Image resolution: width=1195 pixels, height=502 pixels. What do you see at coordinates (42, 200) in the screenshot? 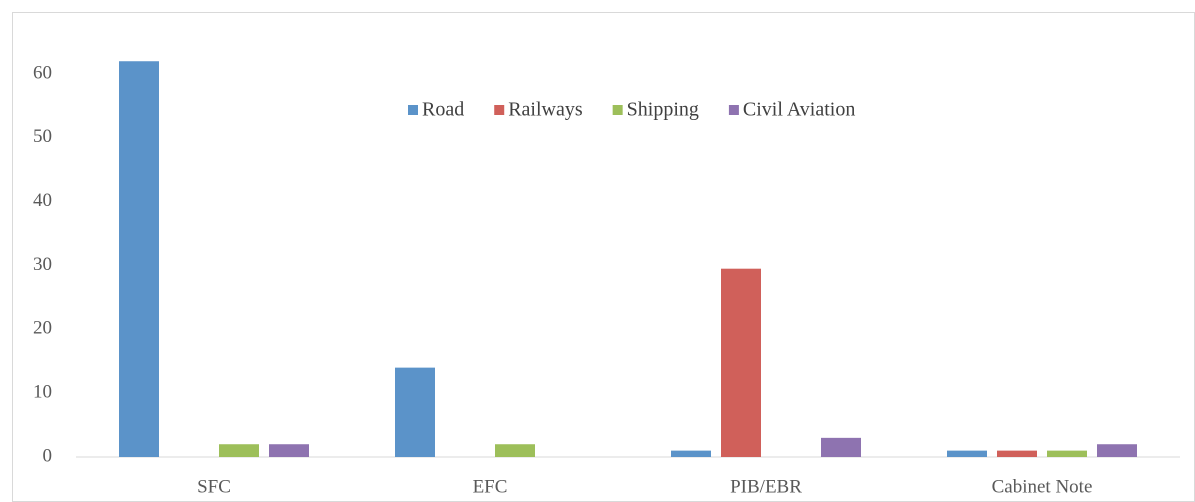
I see `y-tick-label: 40` at bounding box center [42, 200].